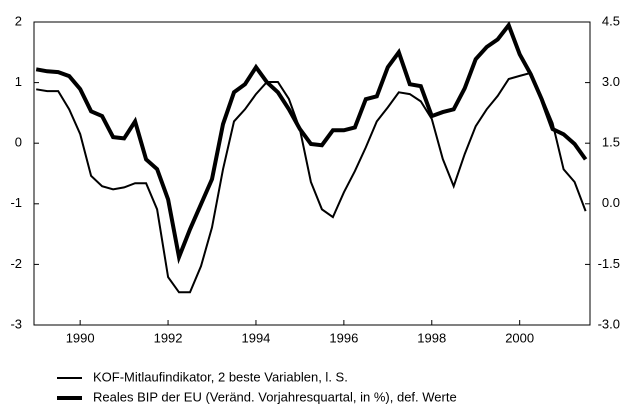 Image resolution: width=627 pixels, height=414 pixels. What do you see at coordinates (255, 337) in the screenshot?
I see `x-tick-label: 1994` at bounding box center [255, 337].